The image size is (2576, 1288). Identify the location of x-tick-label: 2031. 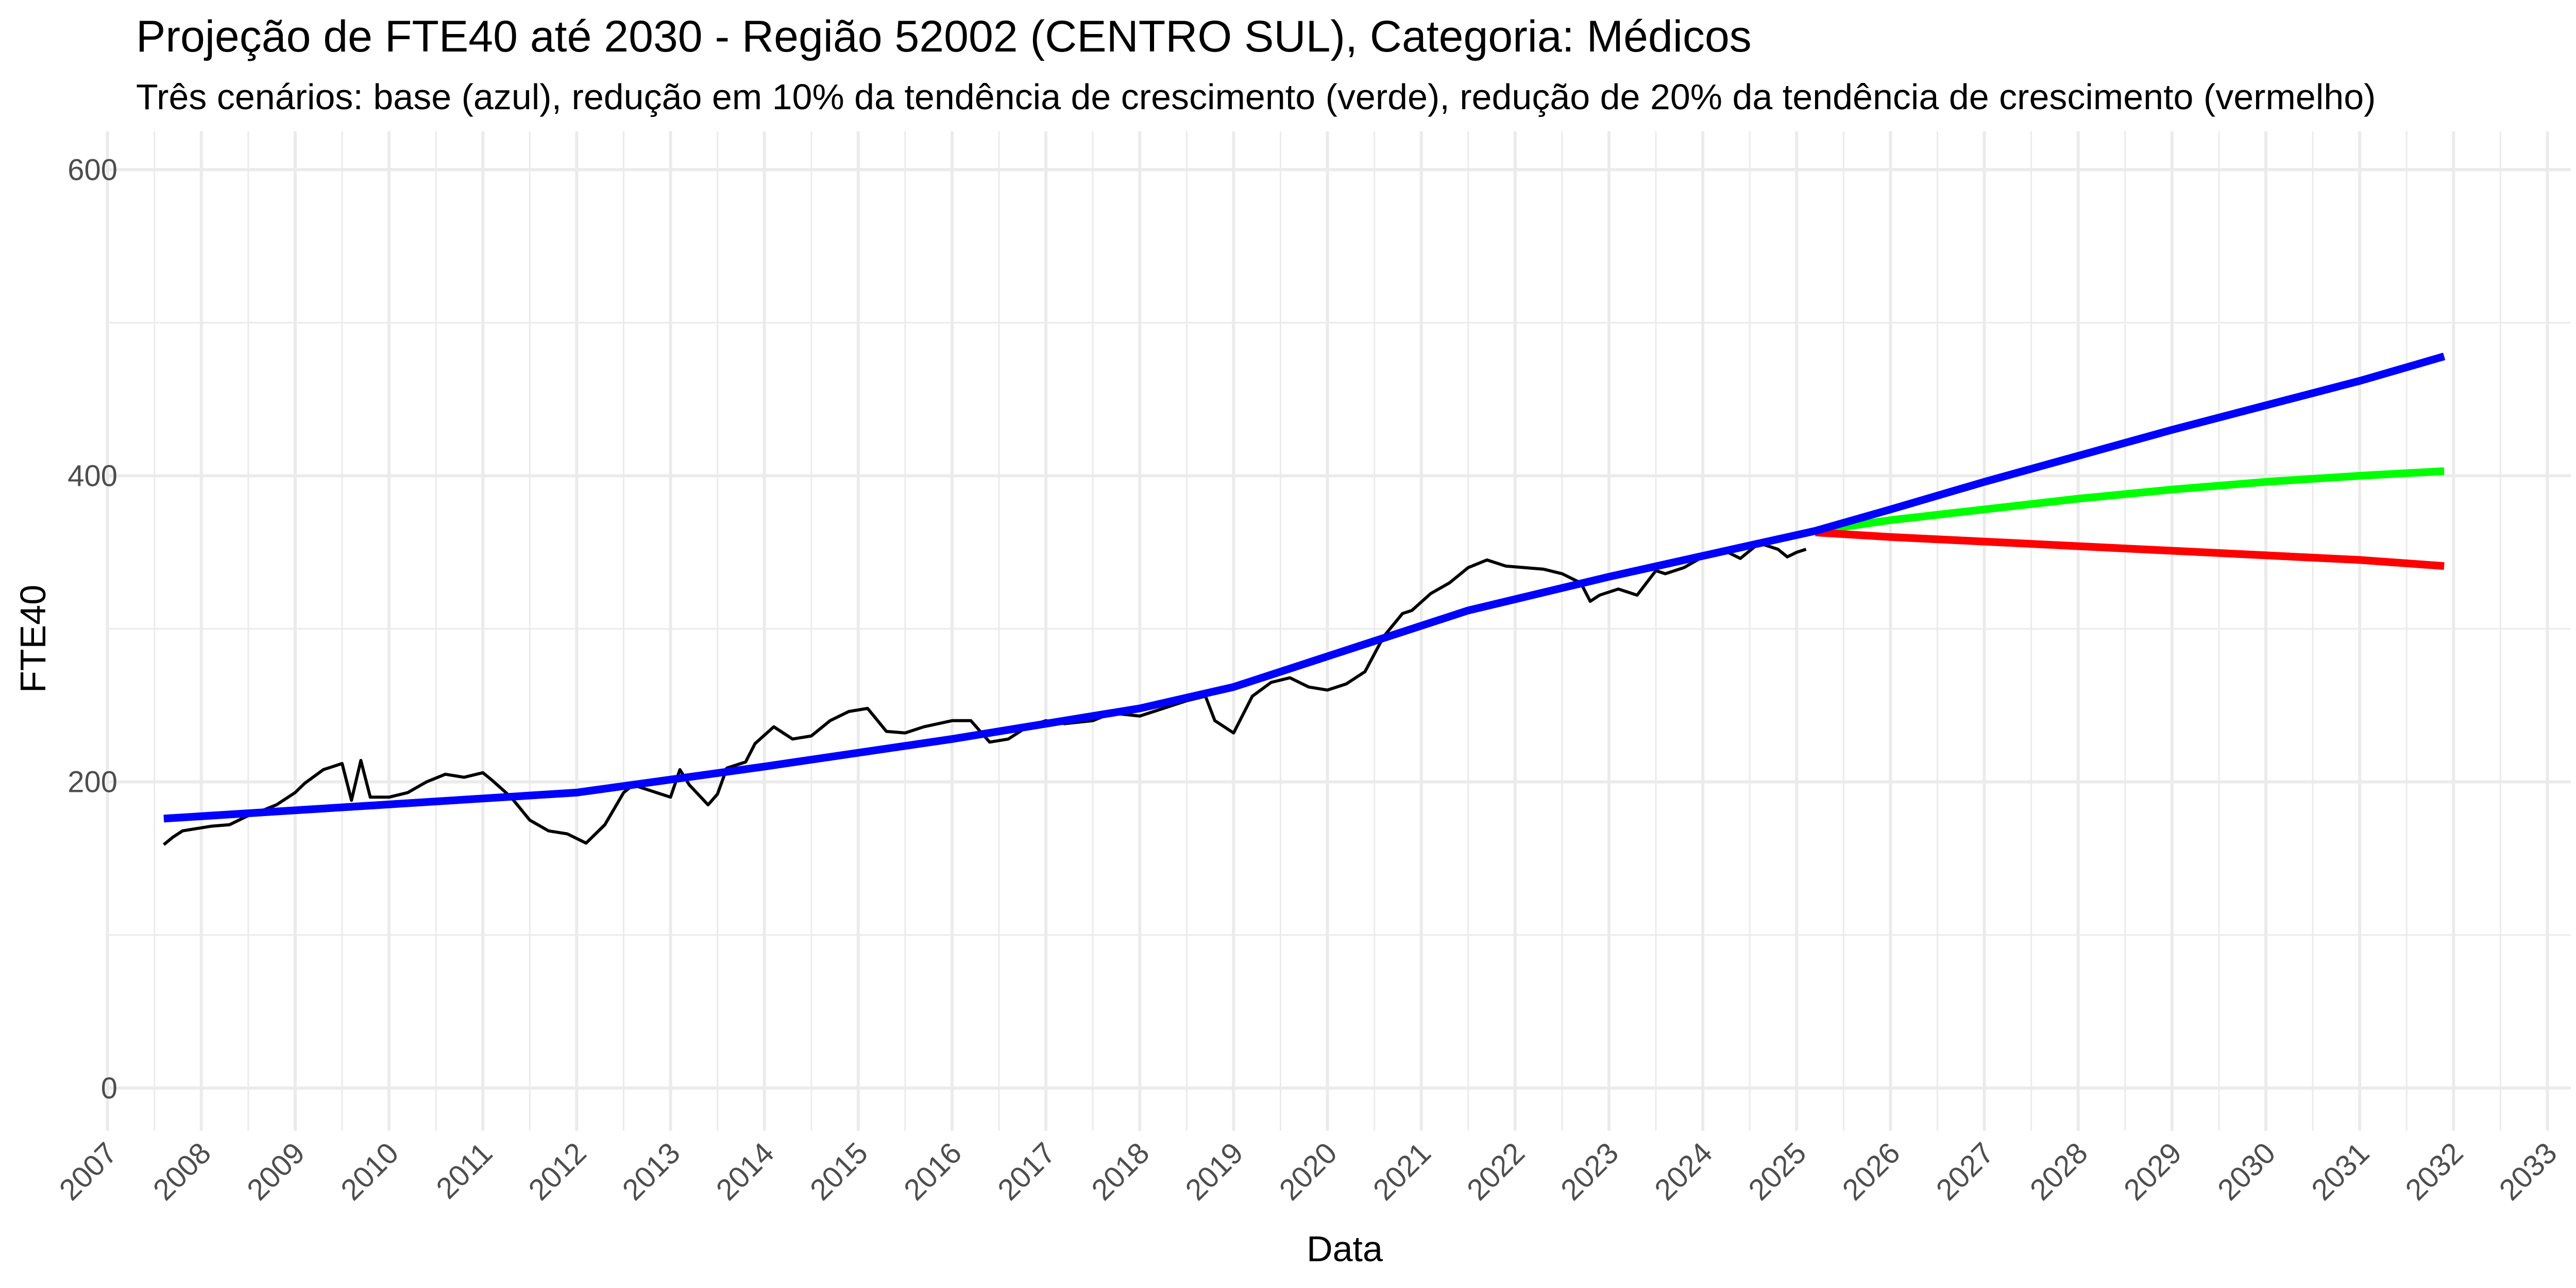
(2340, 1171).